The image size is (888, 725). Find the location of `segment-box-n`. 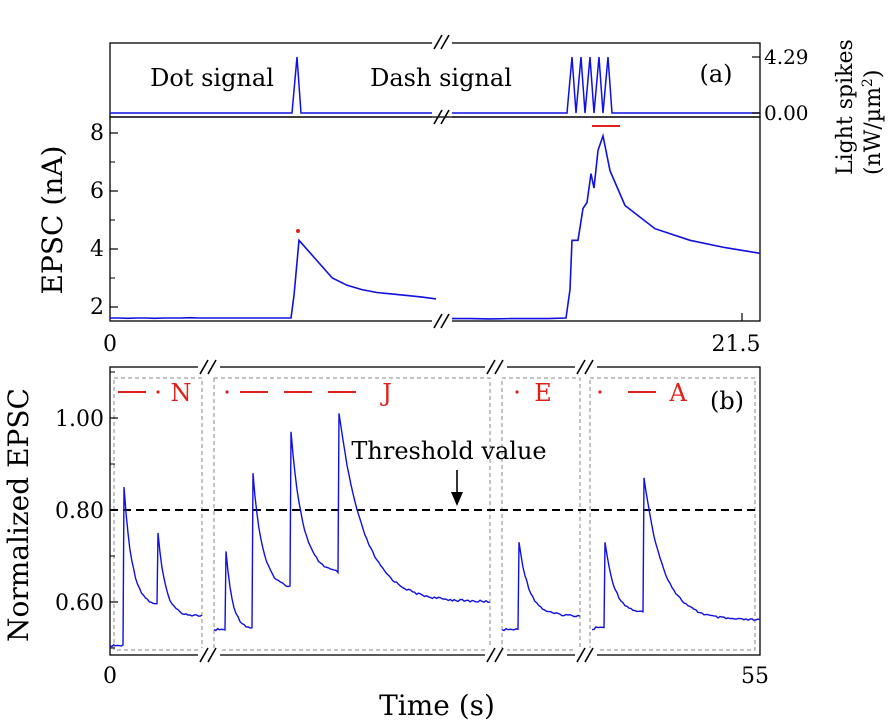

segment-box-n is located at coordinates (158, 514).